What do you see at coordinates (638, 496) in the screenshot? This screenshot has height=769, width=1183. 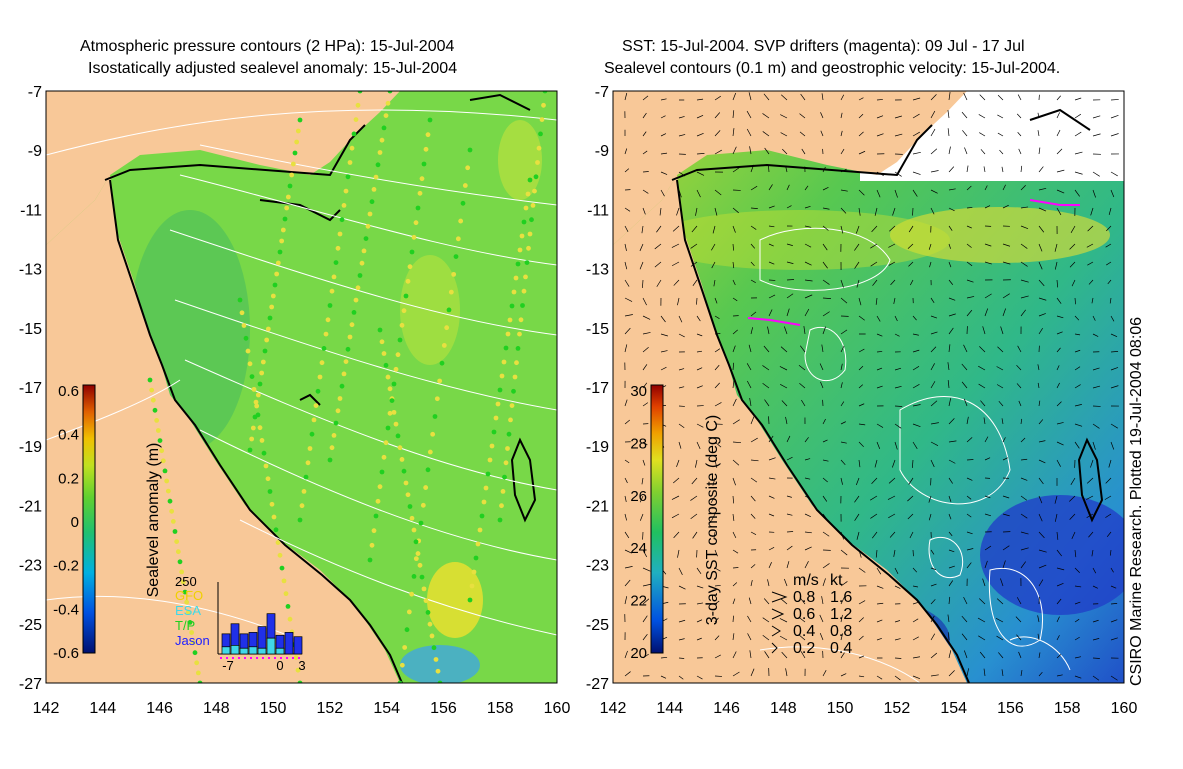 I see `colorbar-tick-label: 26` at bounding box center [638, 496].